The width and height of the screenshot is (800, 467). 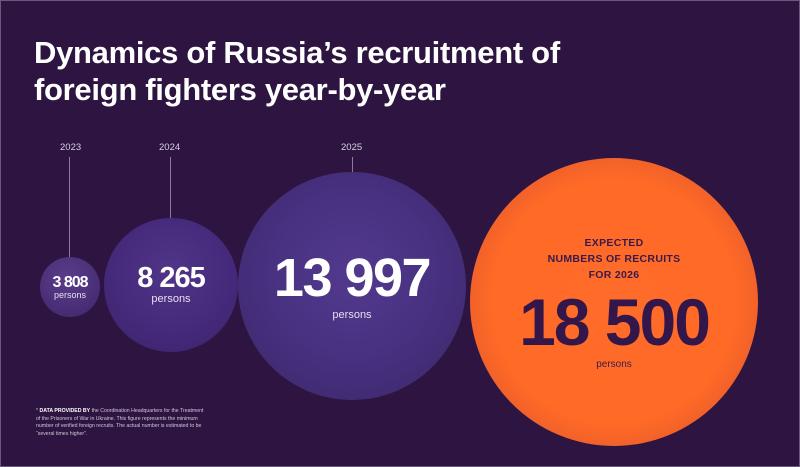 What do you see at coordinates (171, 278) in the screenshot?
I see `value-label-2024: 8 265` at bounding box center [171, 278].